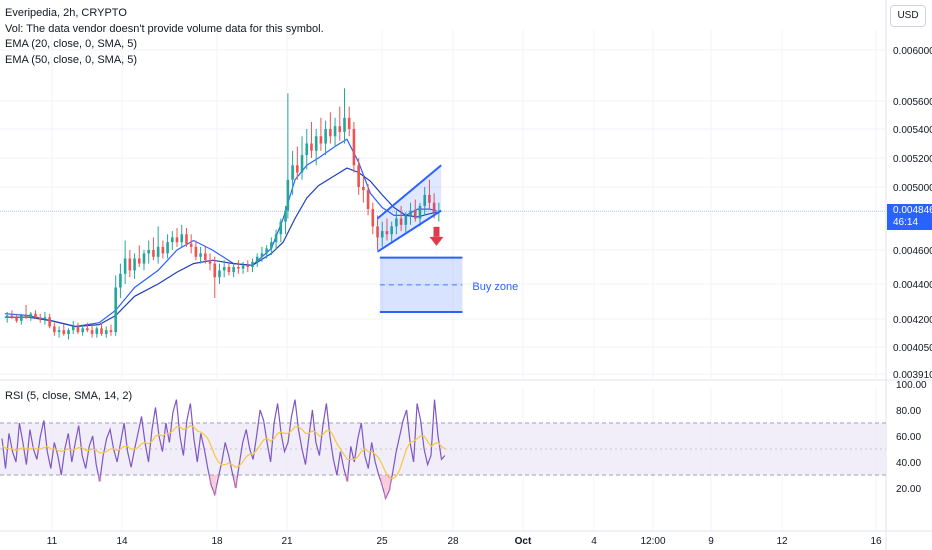 The height and width of the screenshot is (550, 932). Describe the element at coordinates (71, 44) in the screenshot. I see `ema20-legend: EMA (20, close, 0, SMA, 5)` at that location.